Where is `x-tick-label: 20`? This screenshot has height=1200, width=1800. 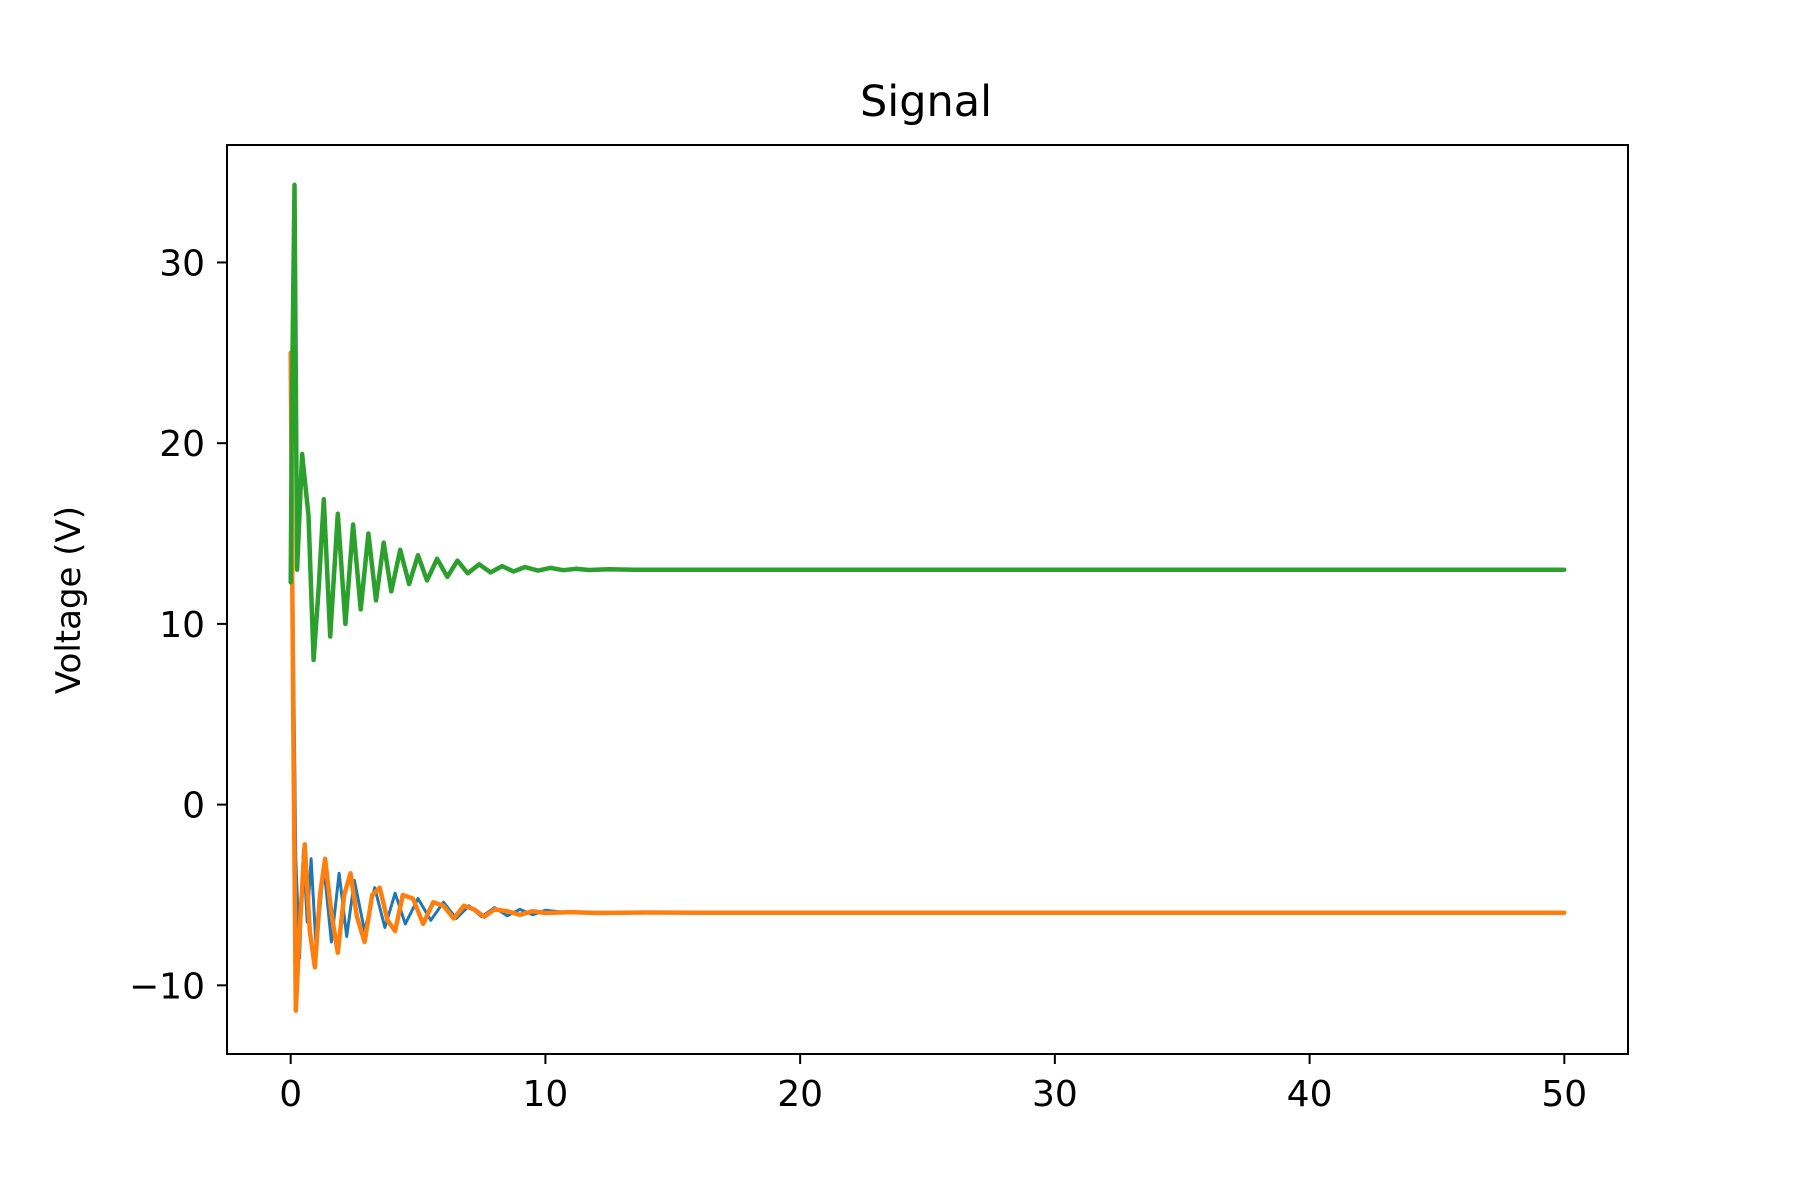 x-tick-label: 20 is located at coordinates (800, 1094).